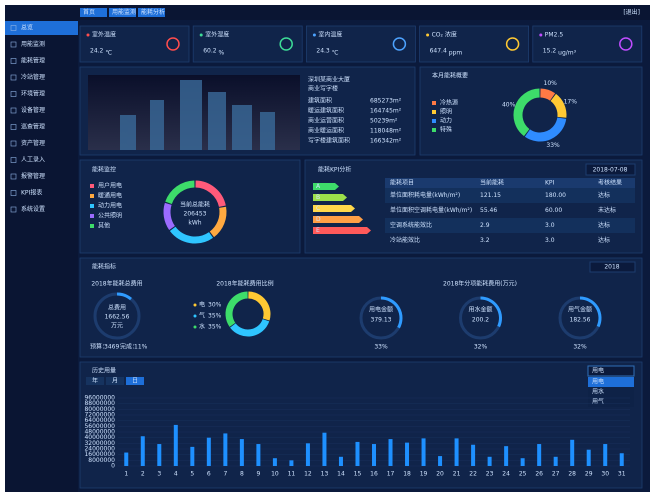 The height and width of the screenshot is (497, 655). I want to click on date-box, so click(610, 169).